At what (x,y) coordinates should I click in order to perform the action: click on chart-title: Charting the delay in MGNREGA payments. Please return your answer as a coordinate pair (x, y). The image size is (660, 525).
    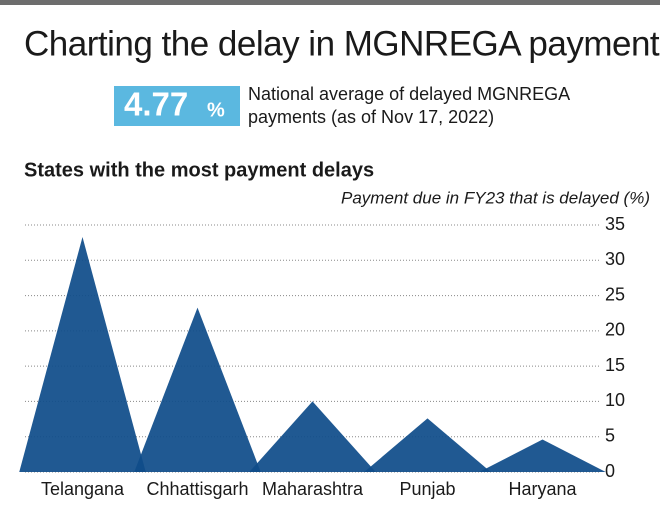
    Looking at the image, I should click on (342, 43).